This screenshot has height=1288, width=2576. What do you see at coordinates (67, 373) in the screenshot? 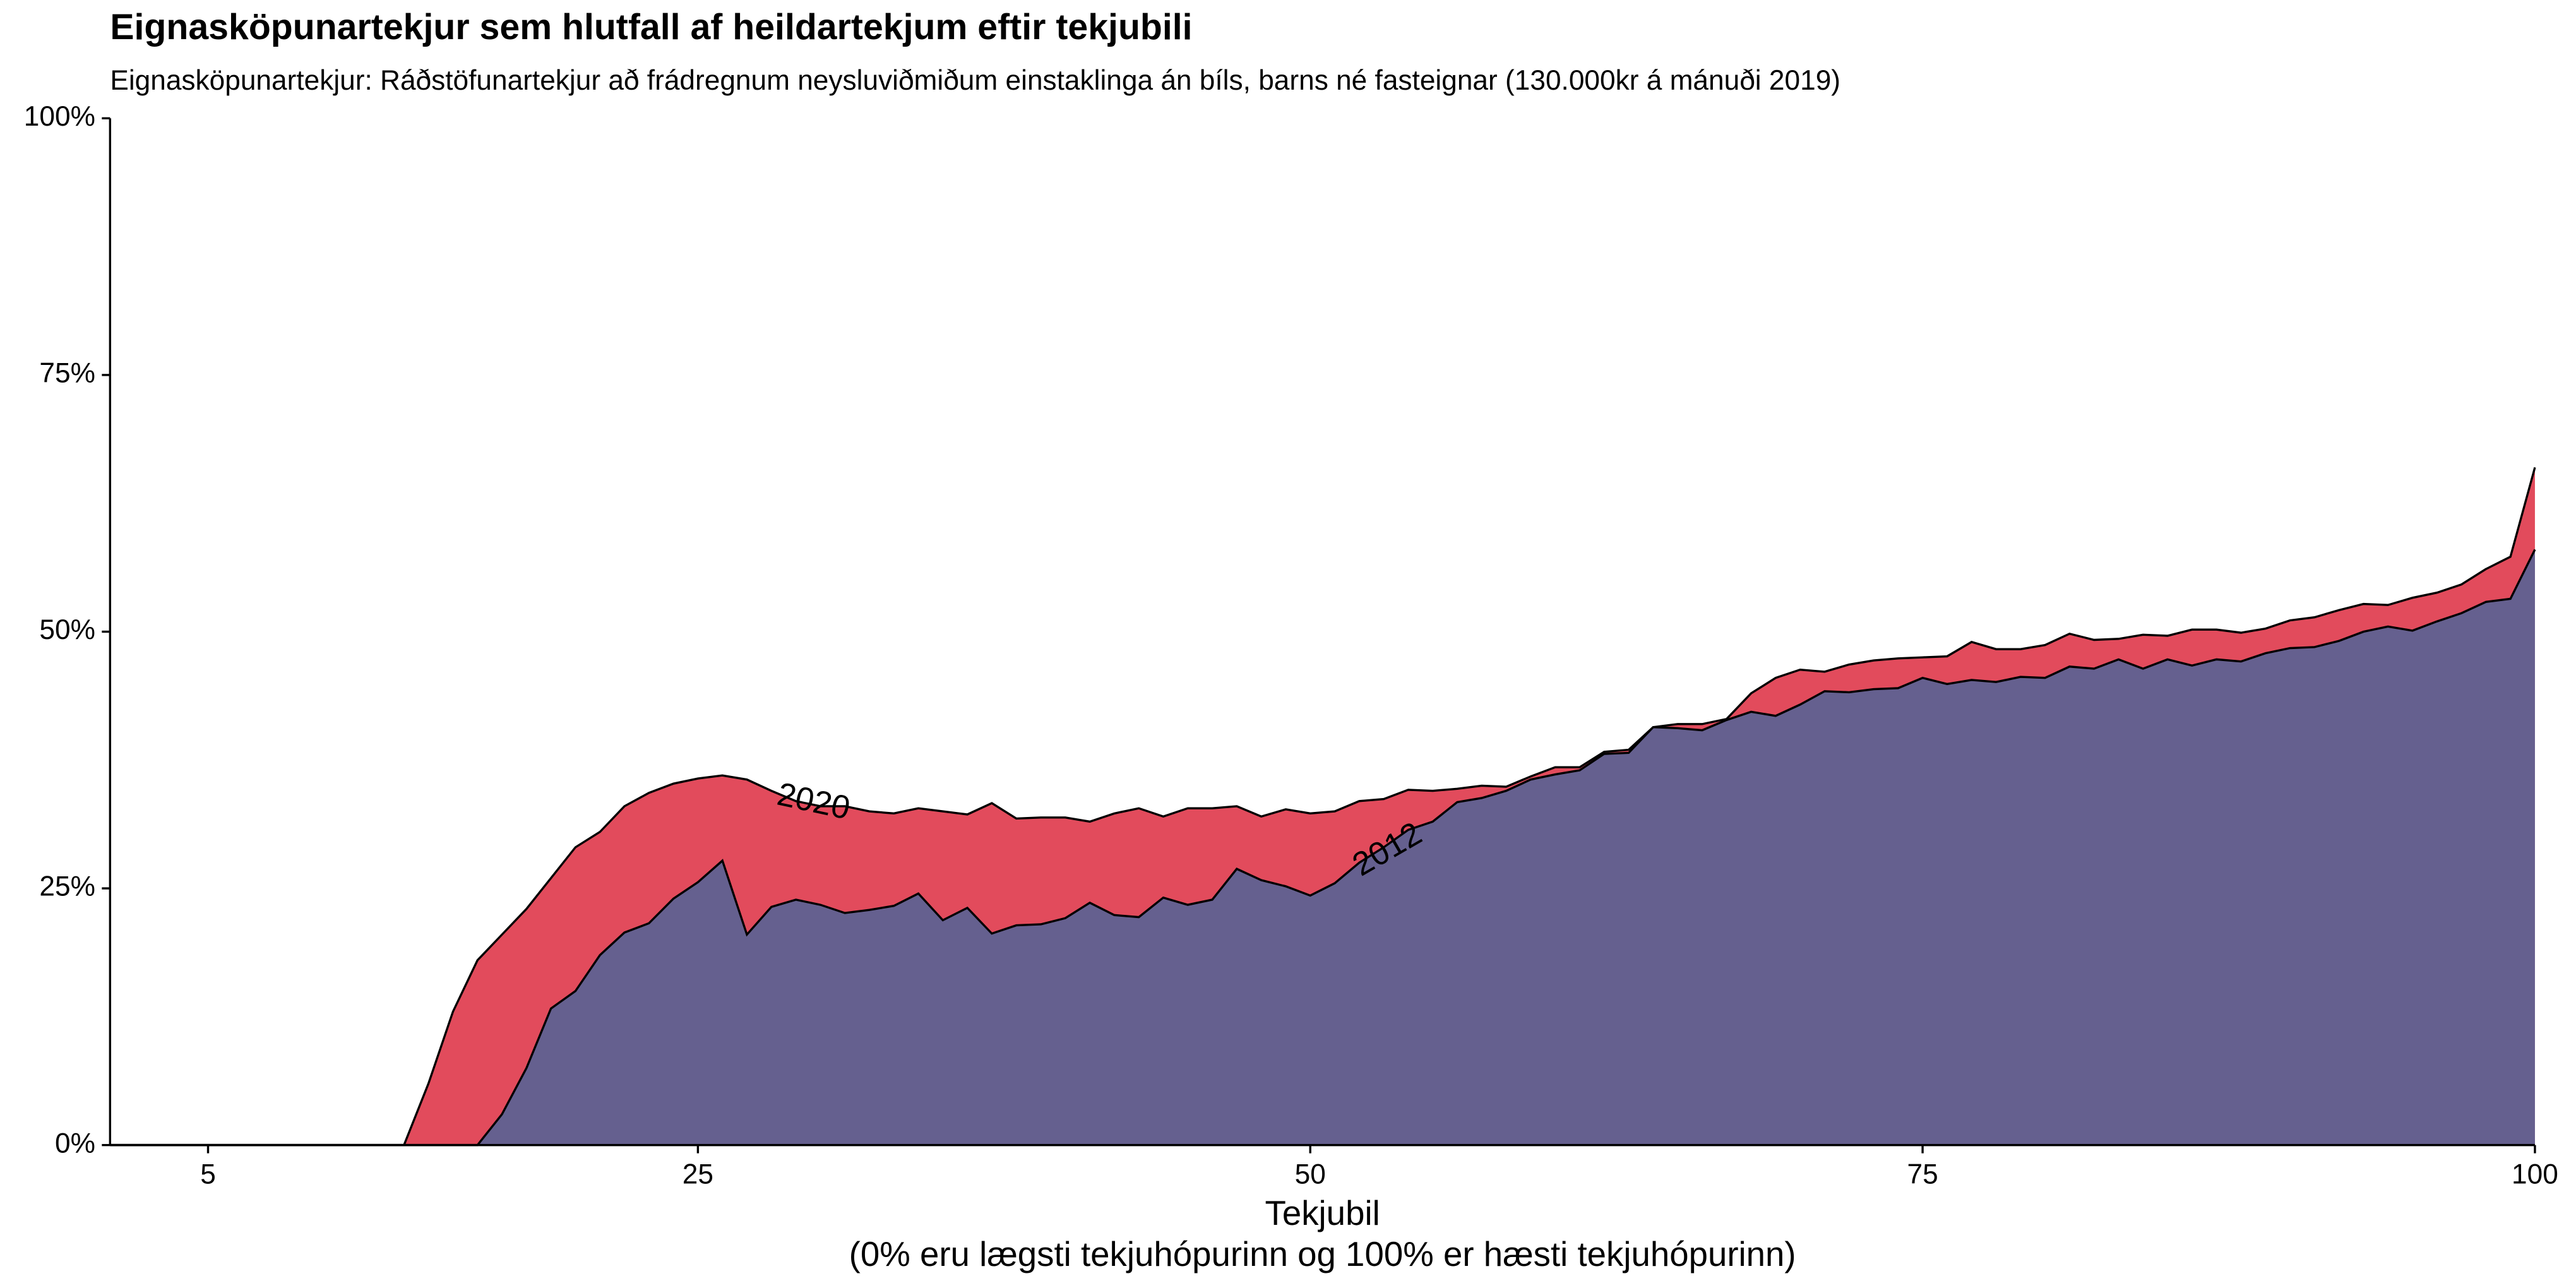
I see `y-tick-label: 75%` at bounding box center [67, 373].